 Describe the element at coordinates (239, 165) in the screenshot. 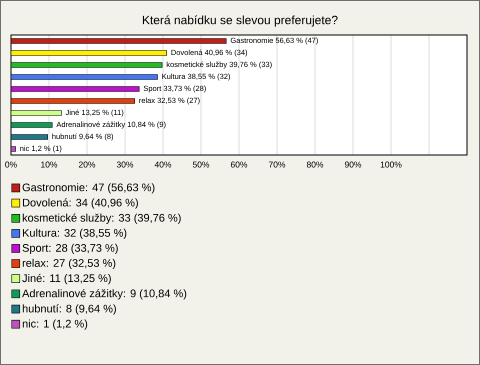

I see `x-tick-label: 60%` at that location.